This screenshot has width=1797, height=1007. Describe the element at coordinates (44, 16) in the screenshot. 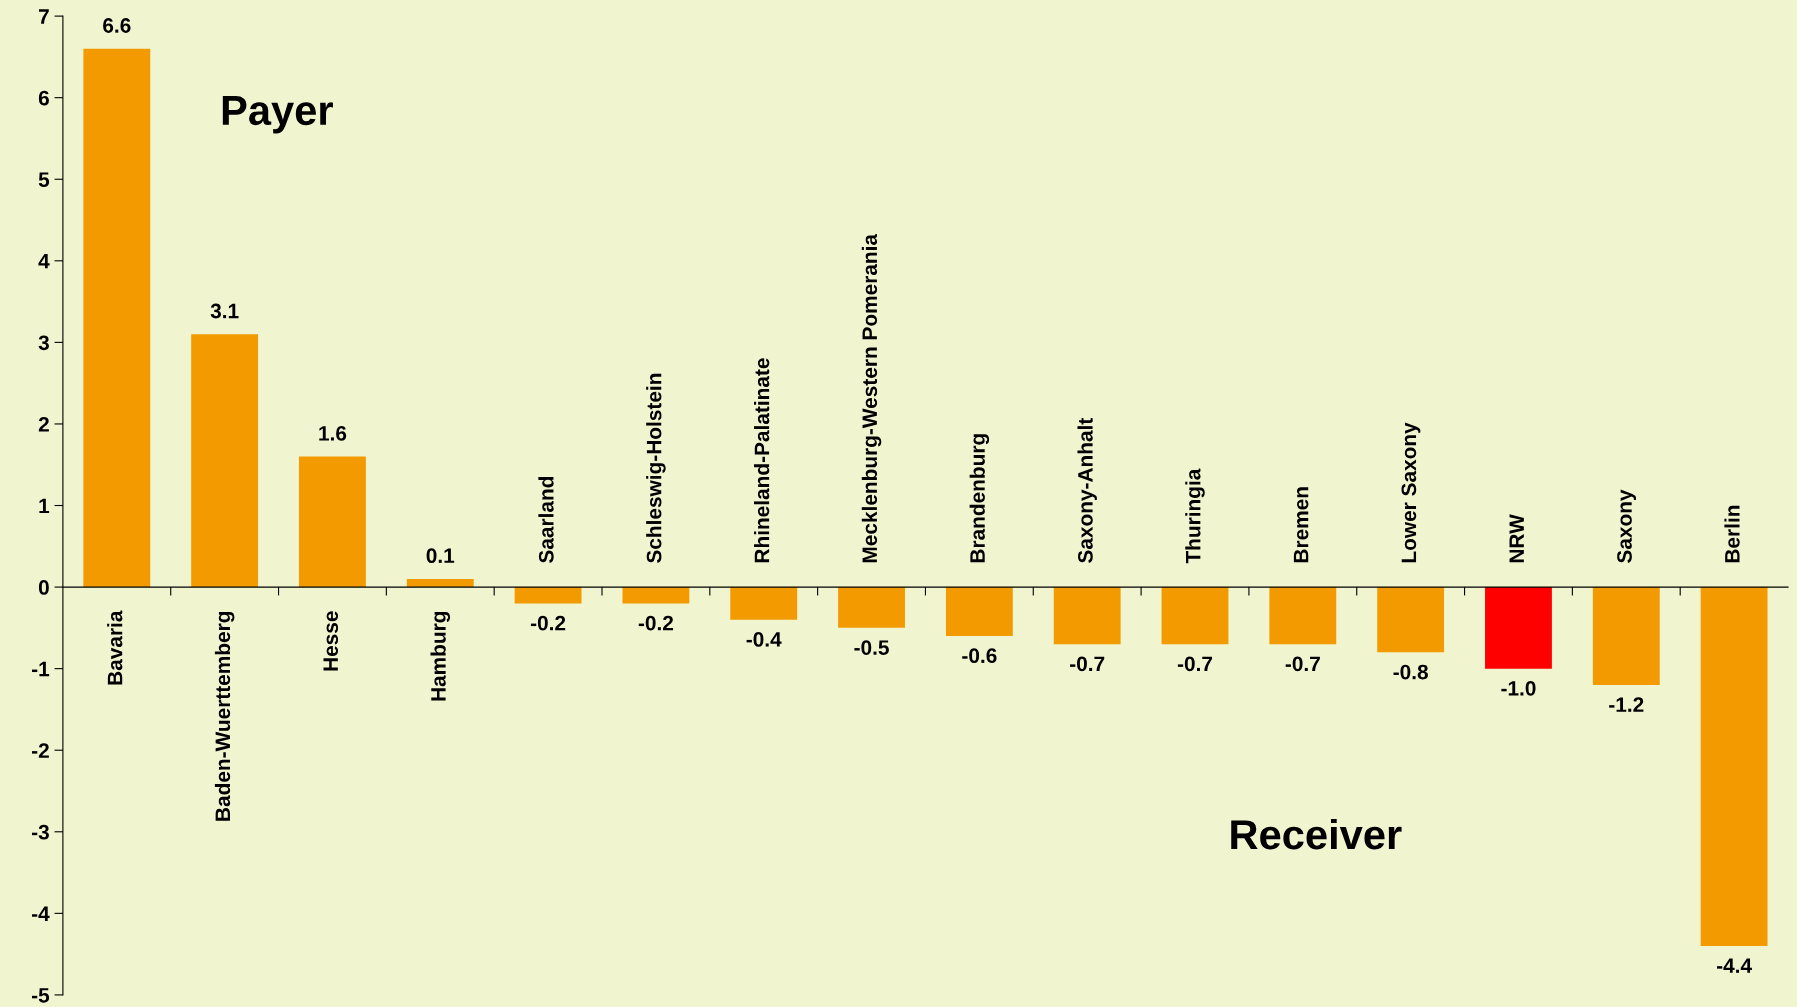

I see `y-tick-label: 7` at that location.